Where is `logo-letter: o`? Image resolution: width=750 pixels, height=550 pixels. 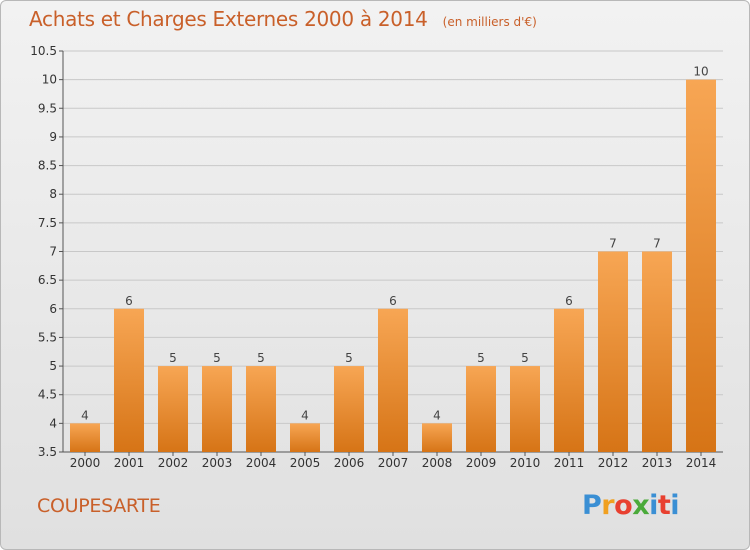 logo-letter: o is located at coordinates (623, 505).